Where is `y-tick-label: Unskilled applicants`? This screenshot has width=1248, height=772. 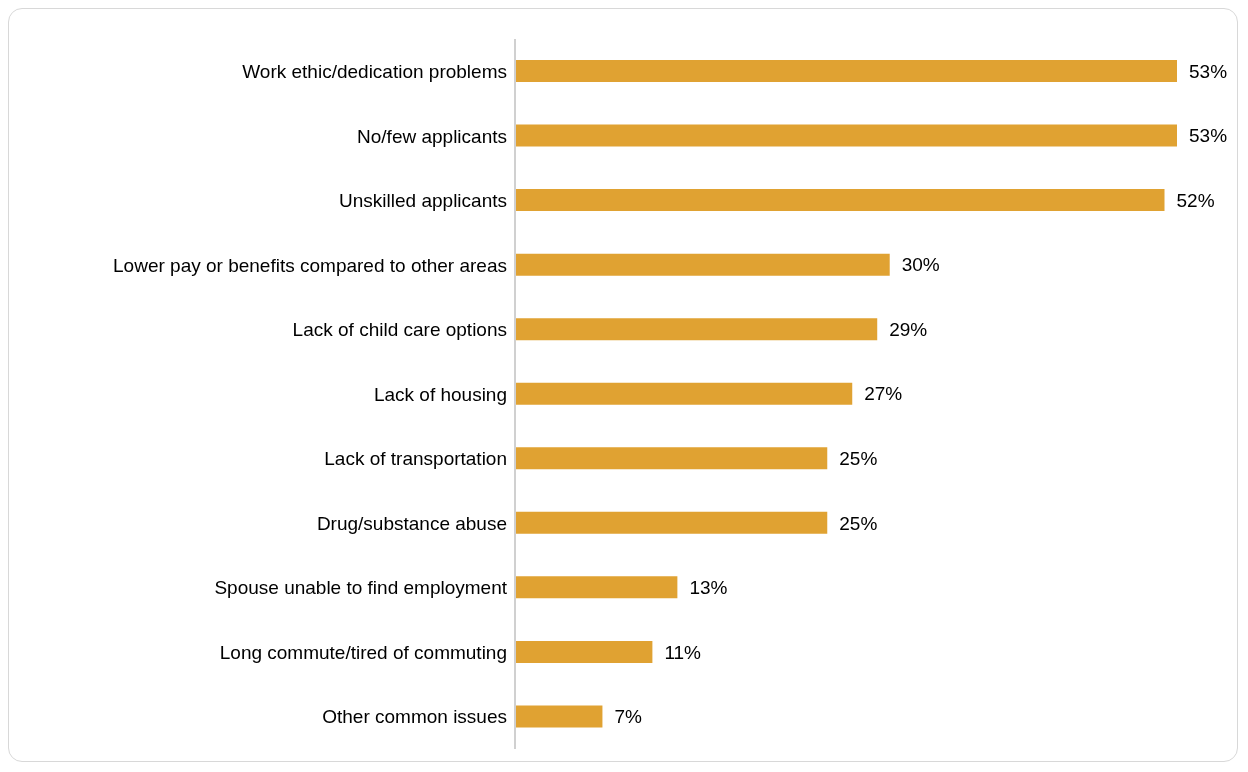 y-tick-label: Unskilled applicants is located at coordinates (423, 201).